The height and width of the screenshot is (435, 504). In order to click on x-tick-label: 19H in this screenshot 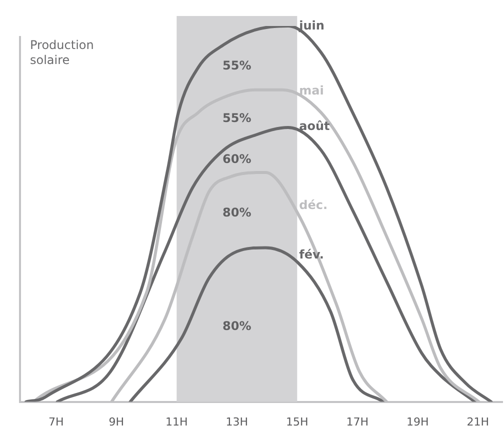, I will do `click(417, 421)`.